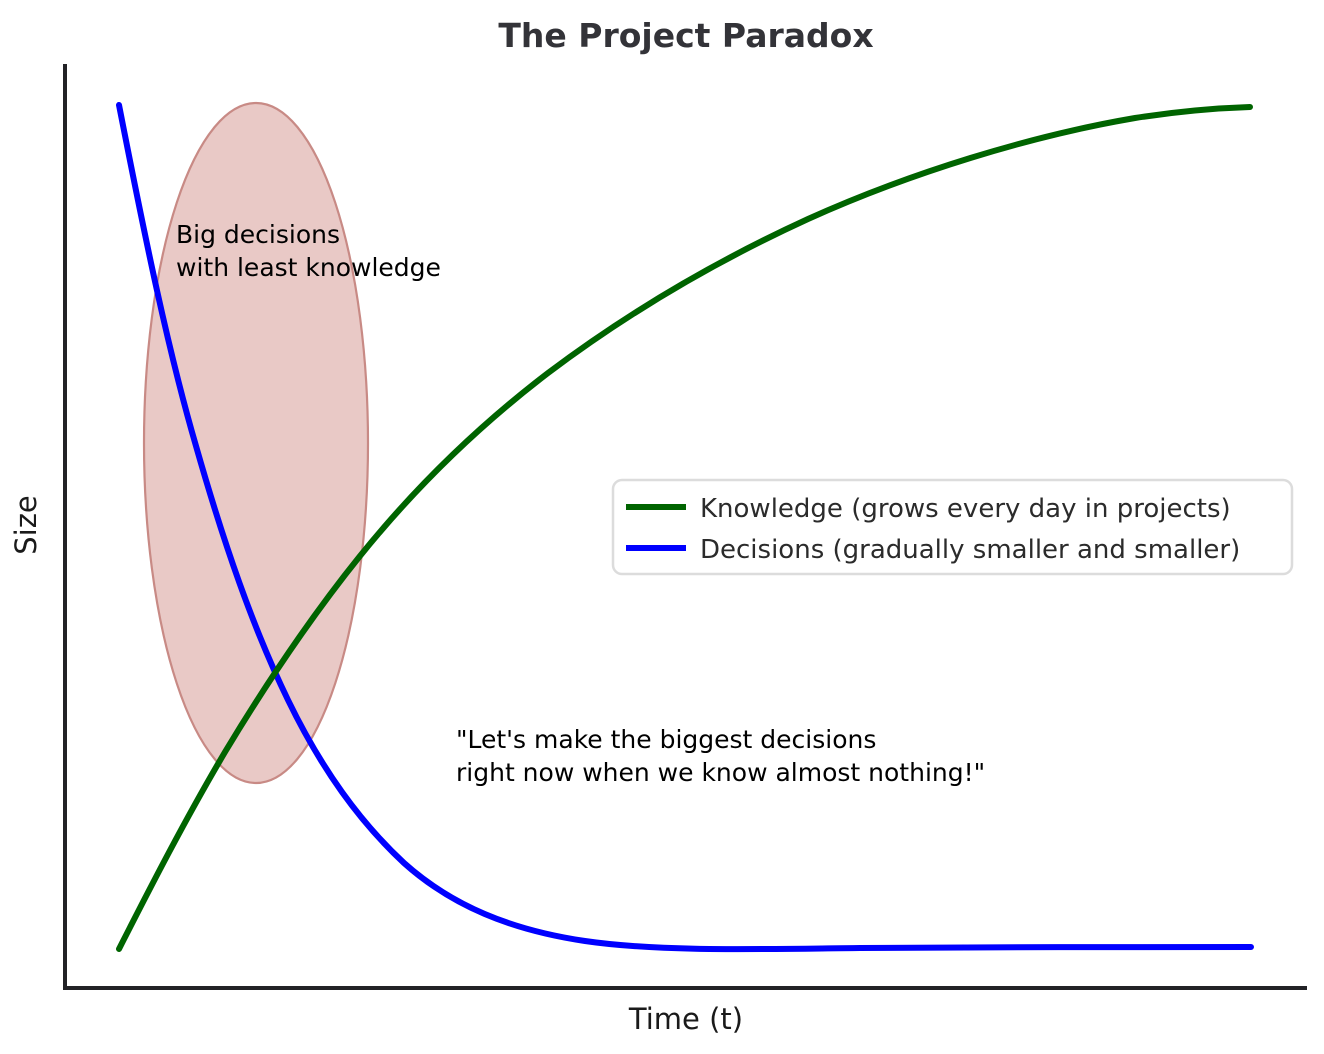  What do you see at coordinates (720, 772) in the screenshot?
I see `annotation-quote-line-2: right now when we know almost nothing!"` at bounding box center [720, 772].